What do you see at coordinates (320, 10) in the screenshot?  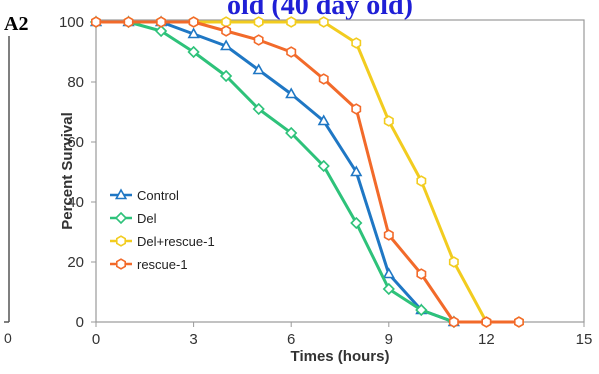 I see `chart-title-fragment: old (40 day old)` at bounding box center [320, 10].